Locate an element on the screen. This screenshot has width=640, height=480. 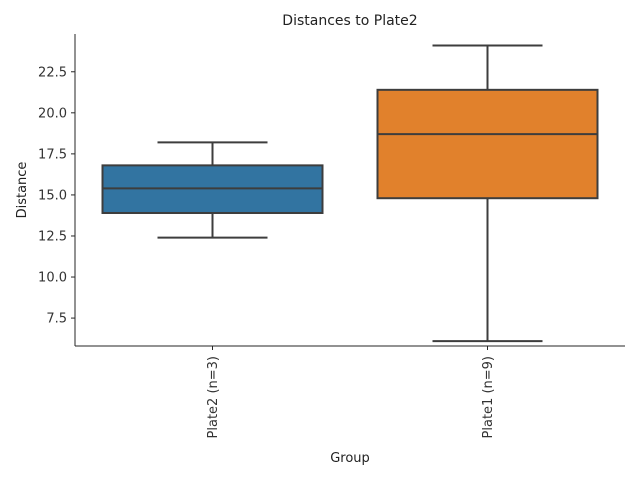
y-tick-label: 7.5 is located at coordinates (56, 319).